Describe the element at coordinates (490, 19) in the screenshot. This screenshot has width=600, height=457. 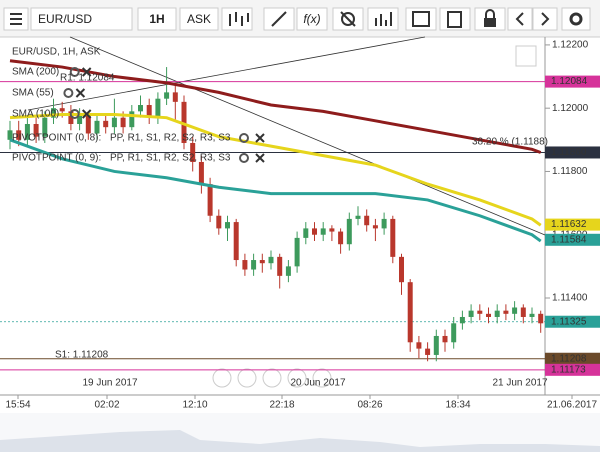
I see `lock-button` at that location.